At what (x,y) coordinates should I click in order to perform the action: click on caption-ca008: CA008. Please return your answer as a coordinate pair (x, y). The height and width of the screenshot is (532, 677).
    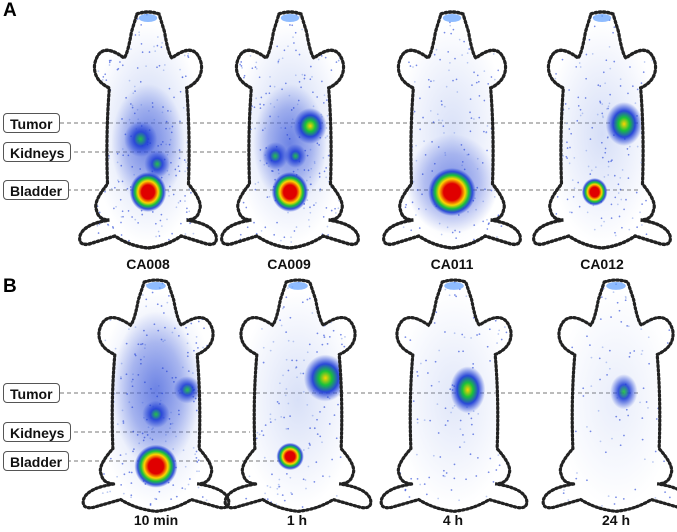
    Looking at the image, I should click on (148, 264).